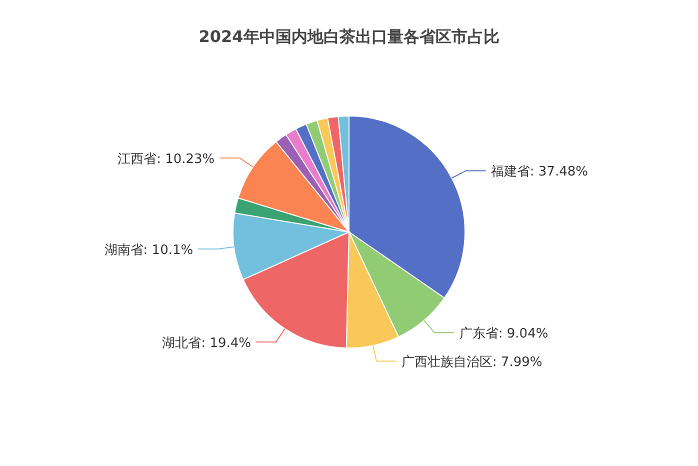 Image resolution: width=698 pixels, height=466 pixels. What do you see at coordinates (503, 334) in the screenshot?
I see `slice-label: 广东省: 9.04%` at bounding box center [503, 334].